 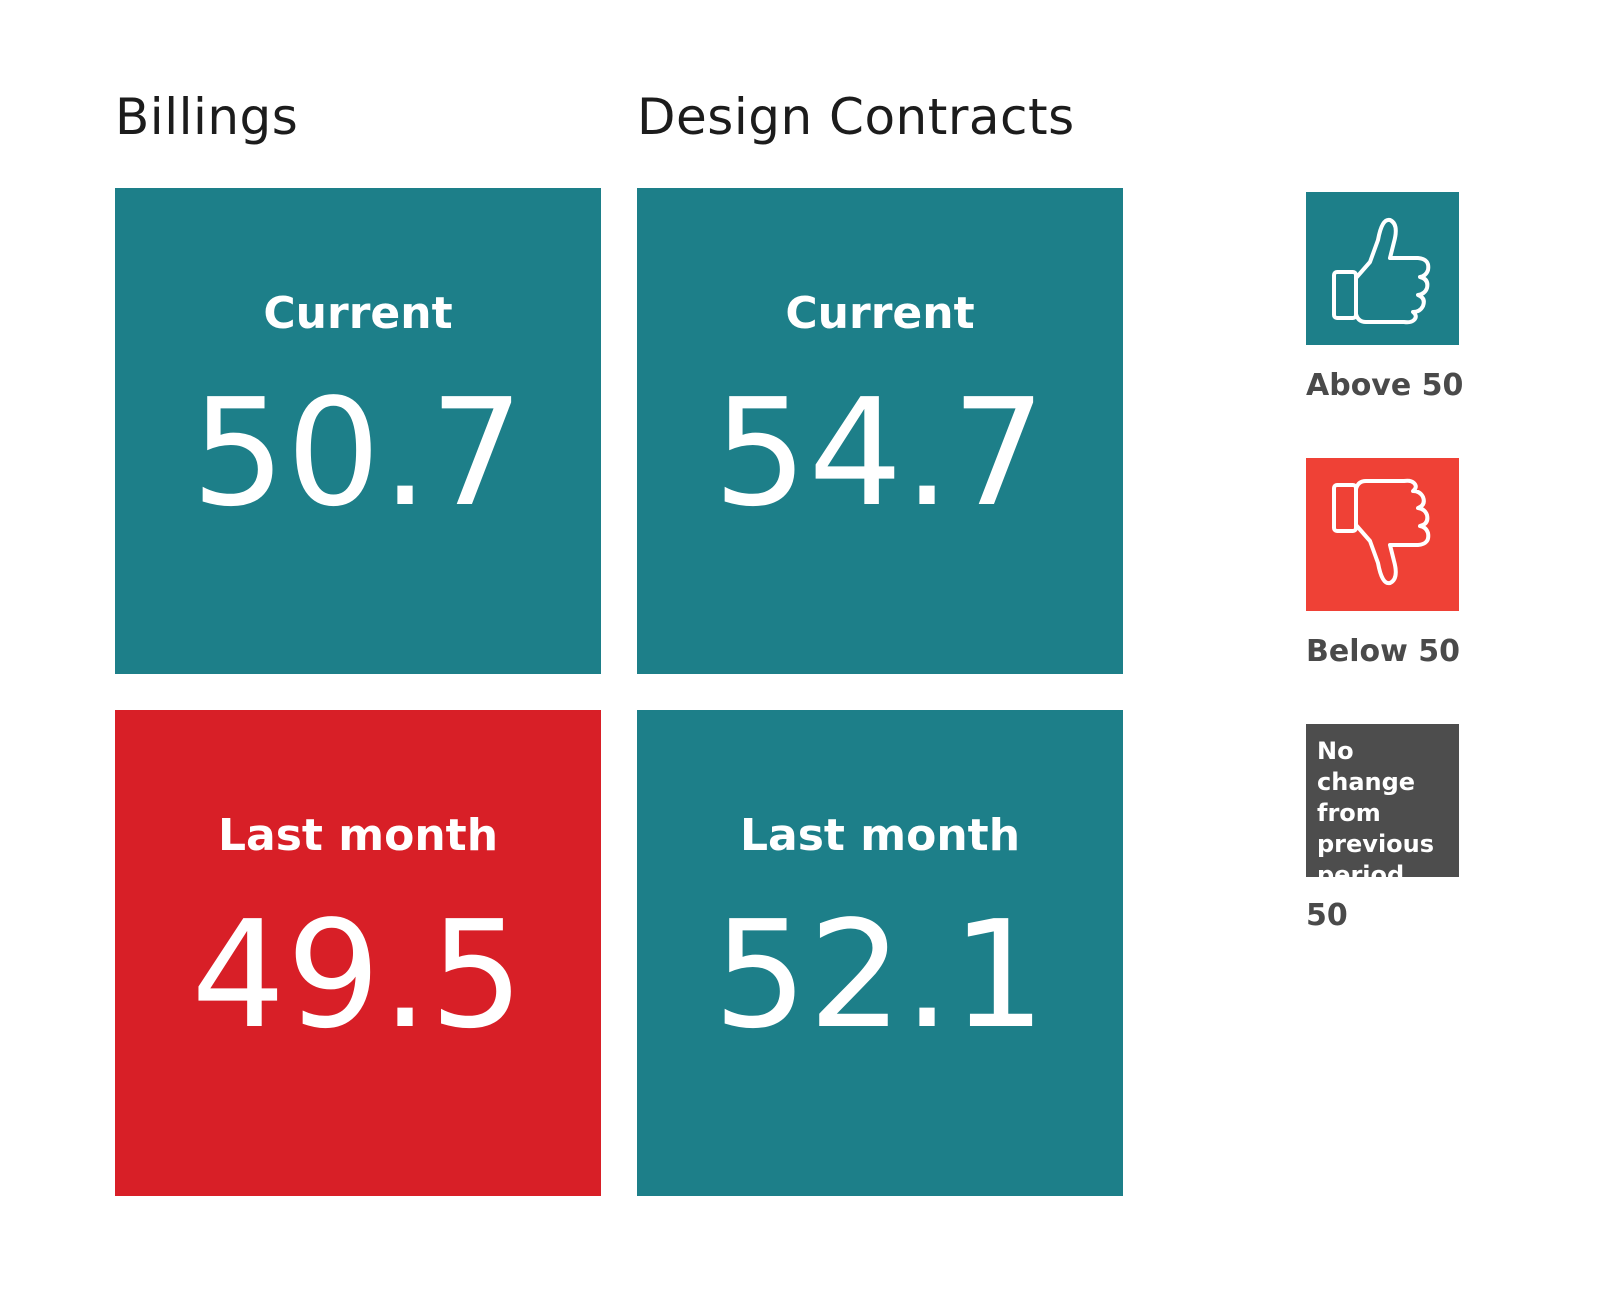 I want to click on legend-no-change-label: 50, so click(x=1327, y=915).